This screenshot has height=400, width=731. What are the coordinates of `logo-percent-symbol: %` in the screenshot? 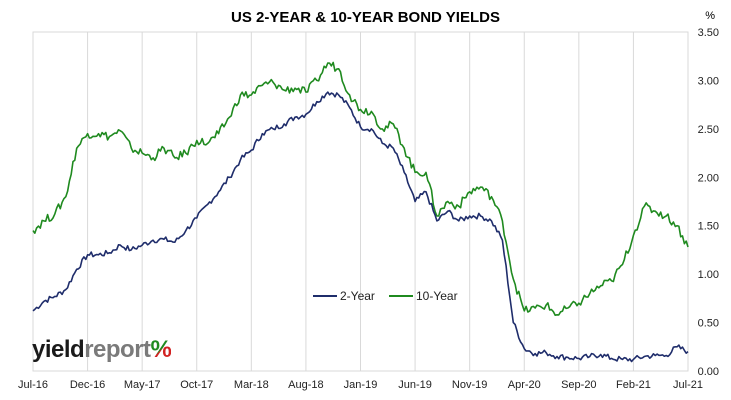 It's located at (161, 349).